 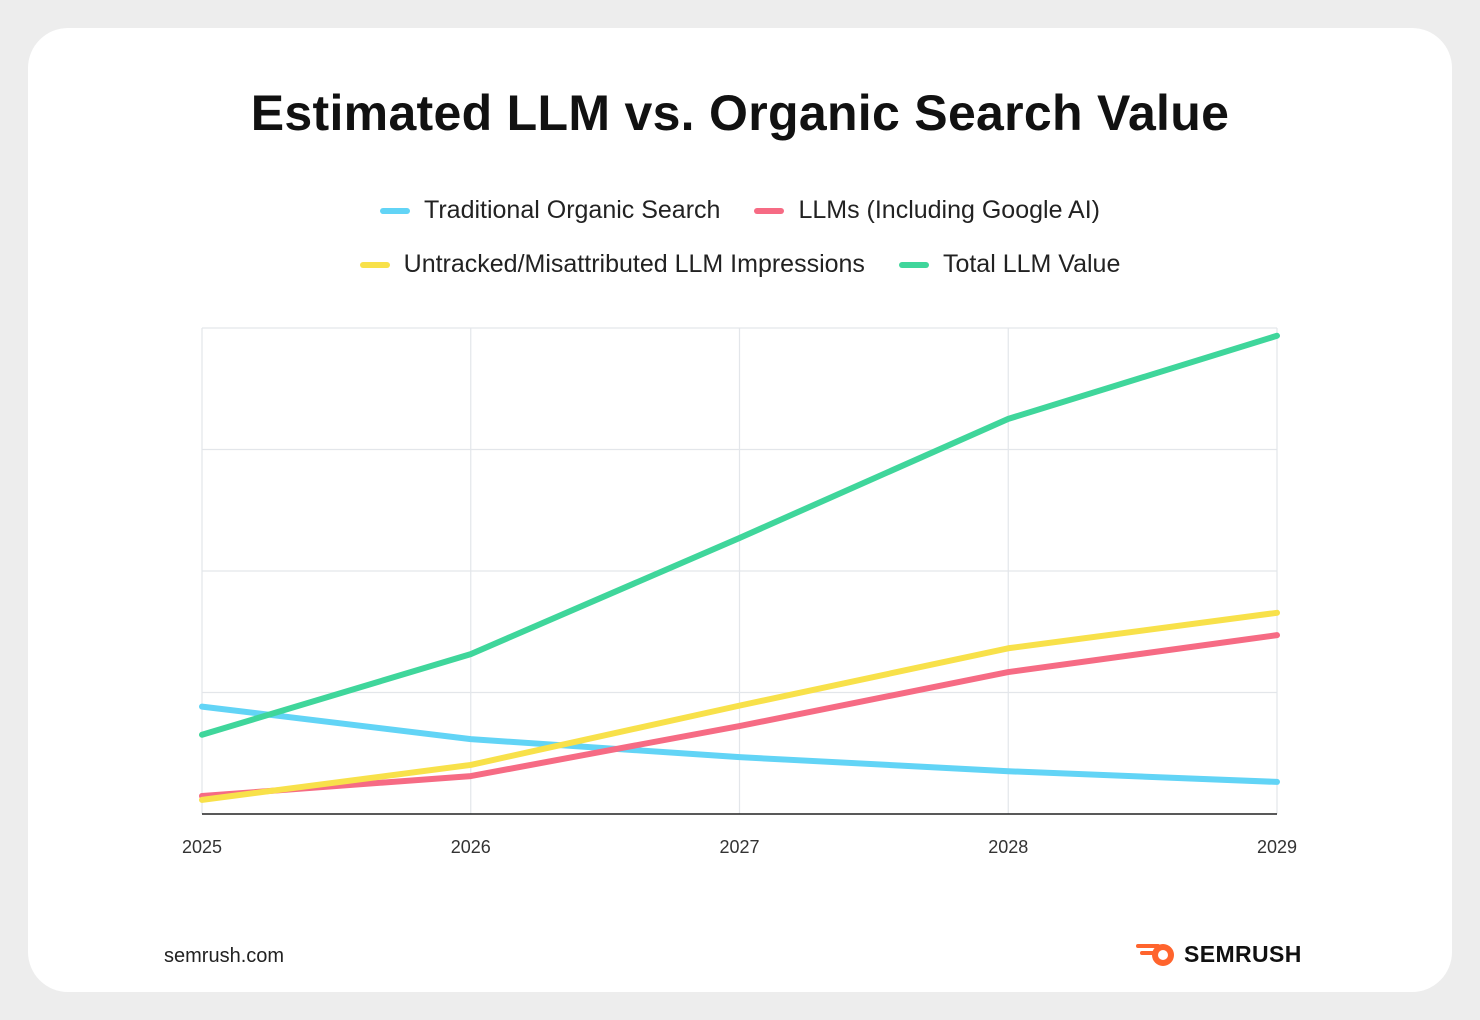 I want to click on x-tick-label: 2027, so click(x=739, y=847).